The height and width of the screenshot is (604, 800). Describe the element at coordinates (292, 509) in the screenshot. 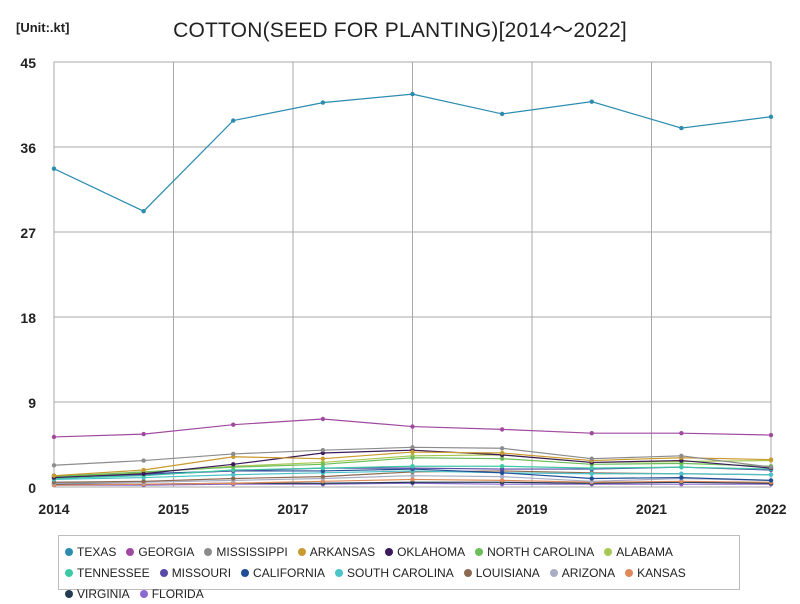

I see `x-tick-label: 2017` at that location.